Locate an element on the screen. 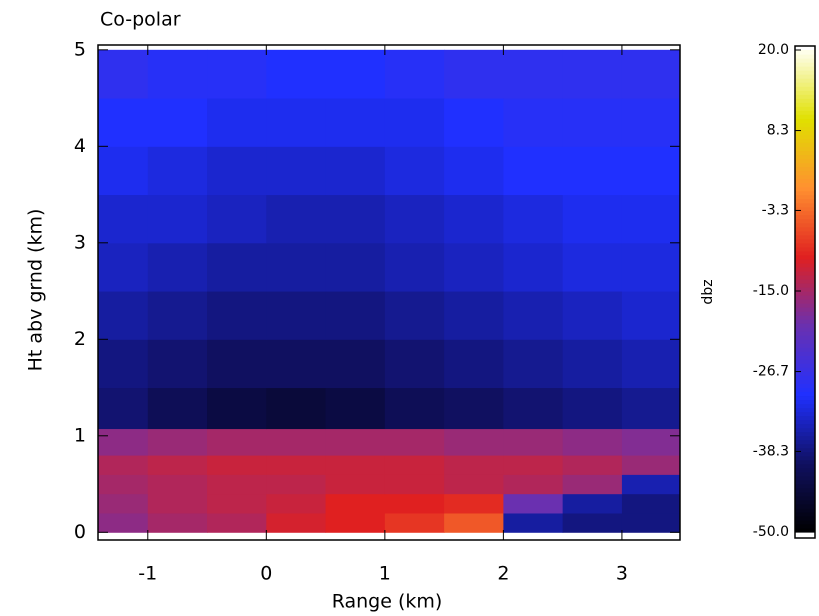  y-tick-label: 3 is located at coordinates (80, 242).